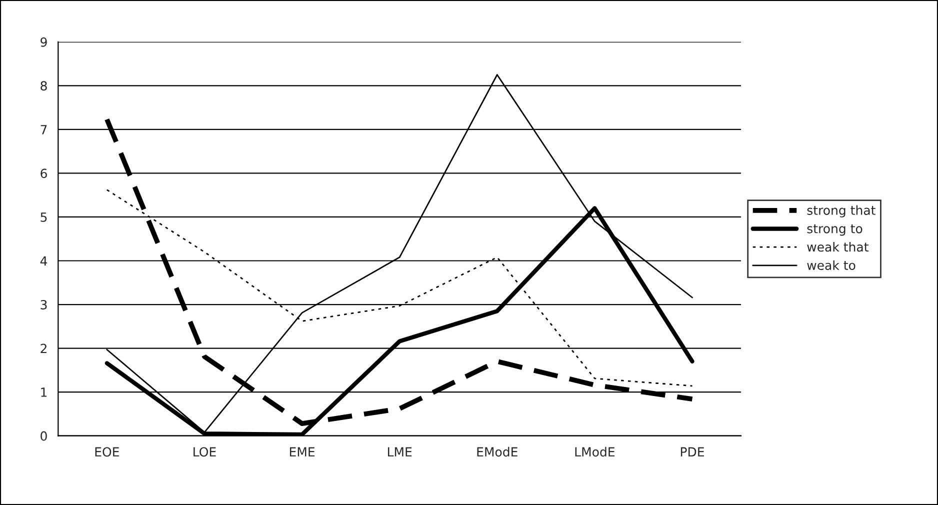 The height and width of the screenshot is (505, 938). Describe the element at coordinates (595, 451) in the screenshot. I see `x-tick-label: LModE` at that location.